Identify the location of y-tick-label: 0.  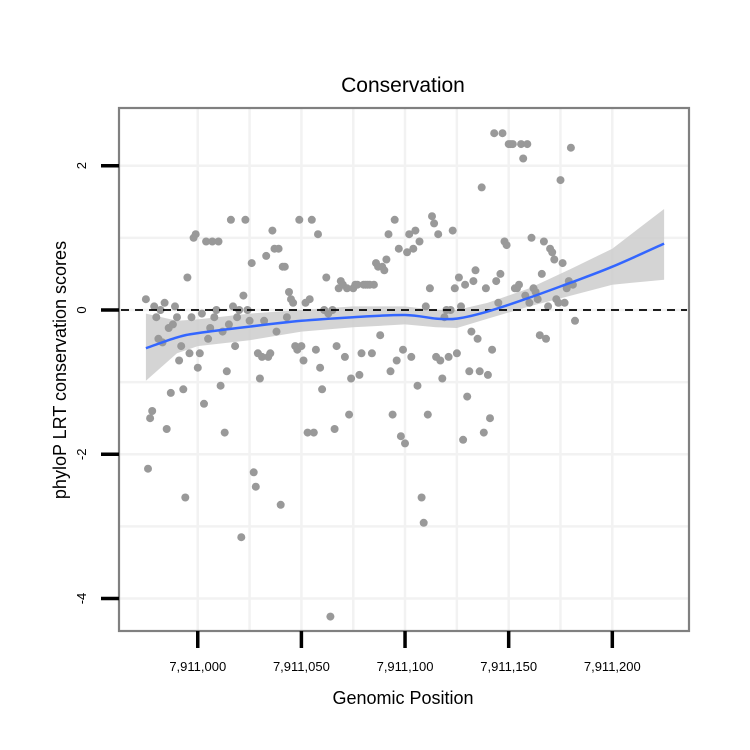
(81, 309).